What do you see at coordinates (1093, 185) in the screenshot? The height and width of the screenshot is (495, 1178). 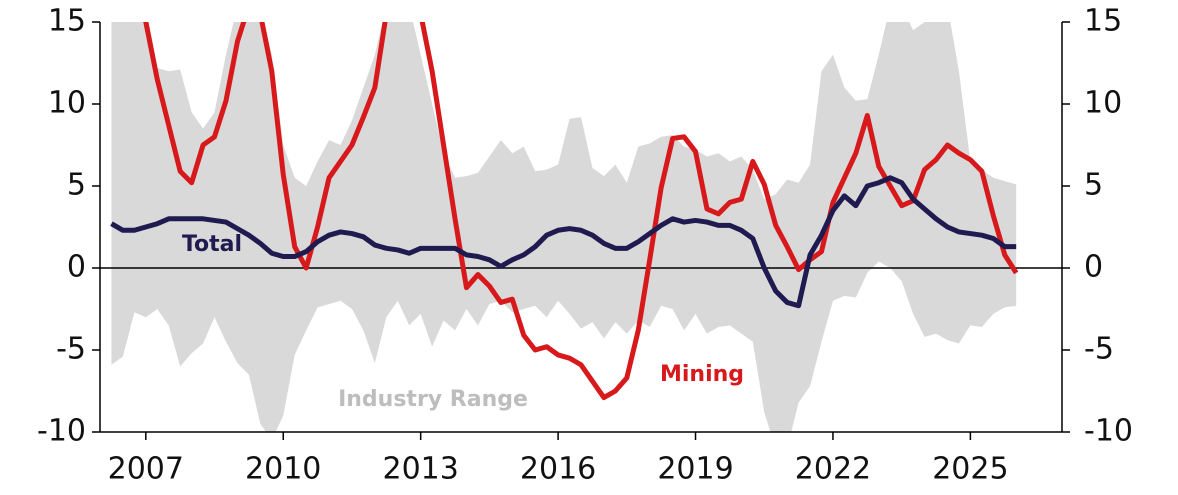 I see `y2-tick-label: 5` at bounding box center [1093, 185].